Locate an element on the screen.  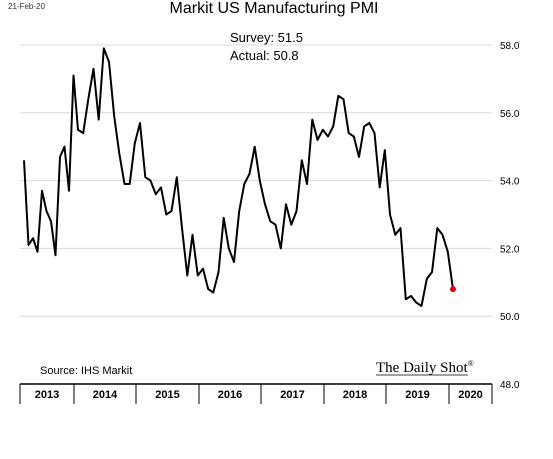
x-tick-label: 2017 is located at coordinates (292, 395).